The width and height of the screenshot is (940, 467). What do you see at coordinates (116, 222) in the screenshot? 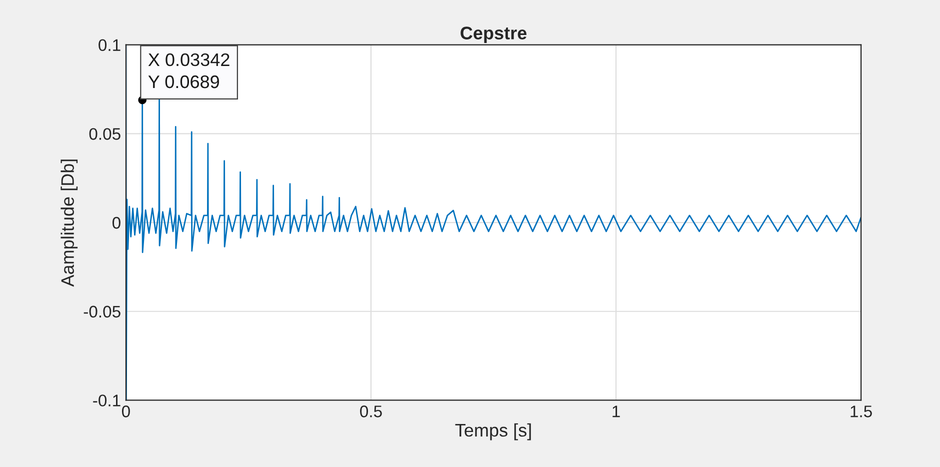
I see `y-tick-label: 0` at bounding box center [116, 222].